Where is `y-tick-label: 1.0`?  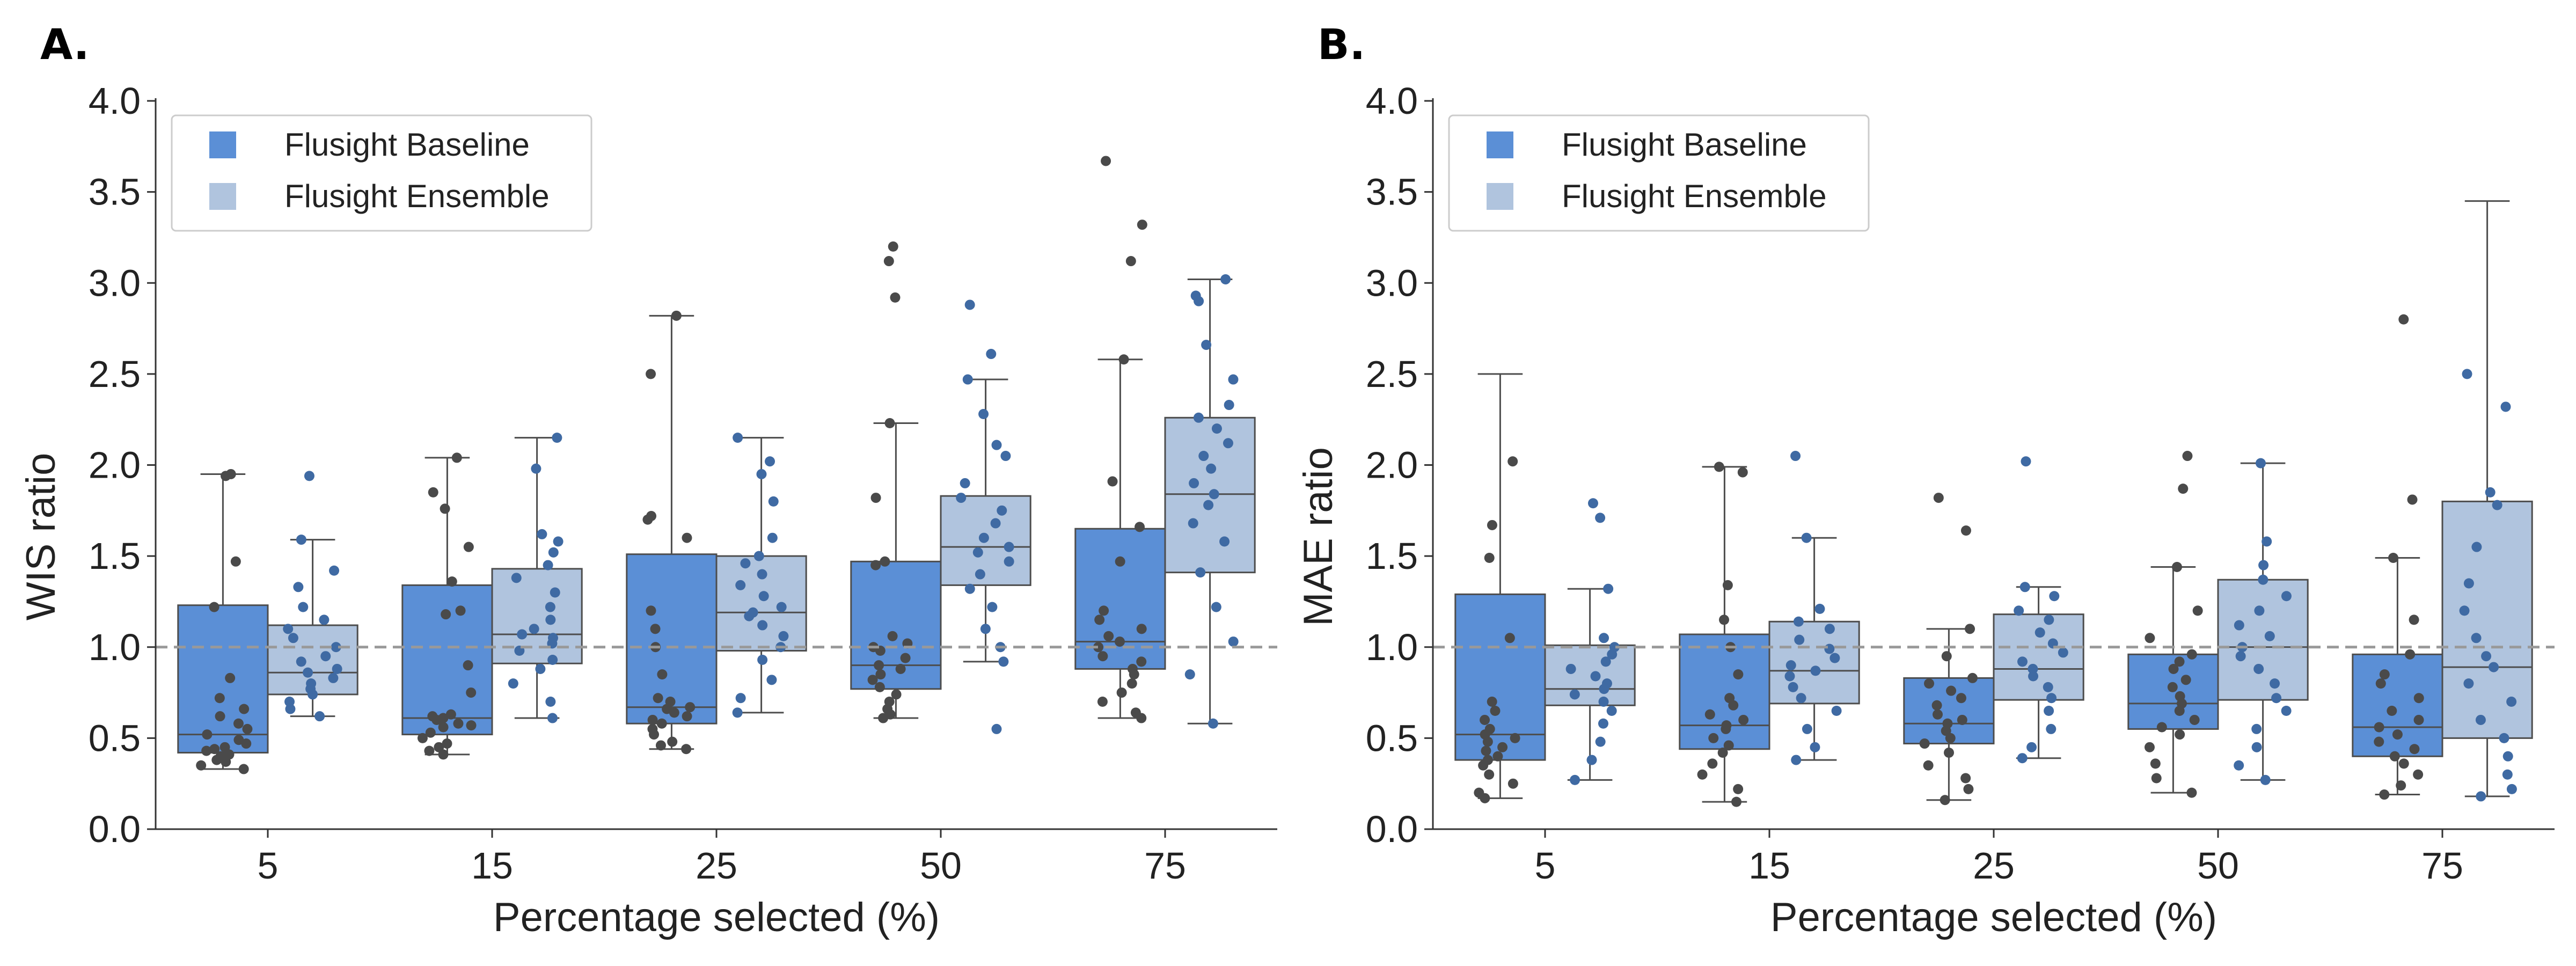
y-tick-label: 1.0 is located at coordinates (115, 647).